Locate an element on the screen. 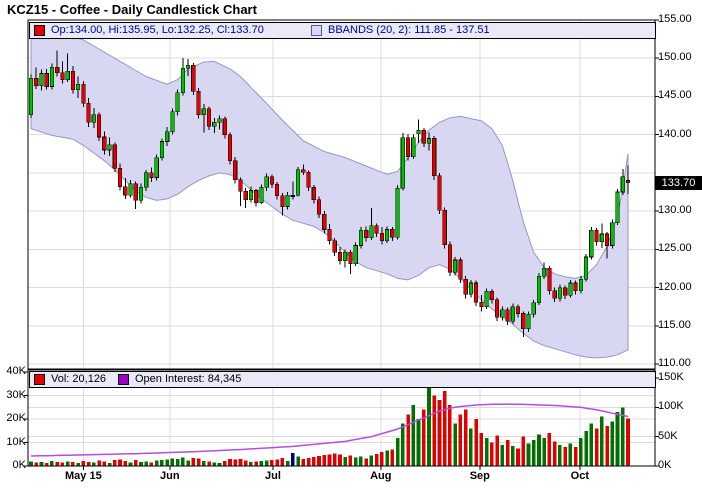 The image size is (702, 494). price-tick-label: 145.00 is located at coordinates (675, 95).